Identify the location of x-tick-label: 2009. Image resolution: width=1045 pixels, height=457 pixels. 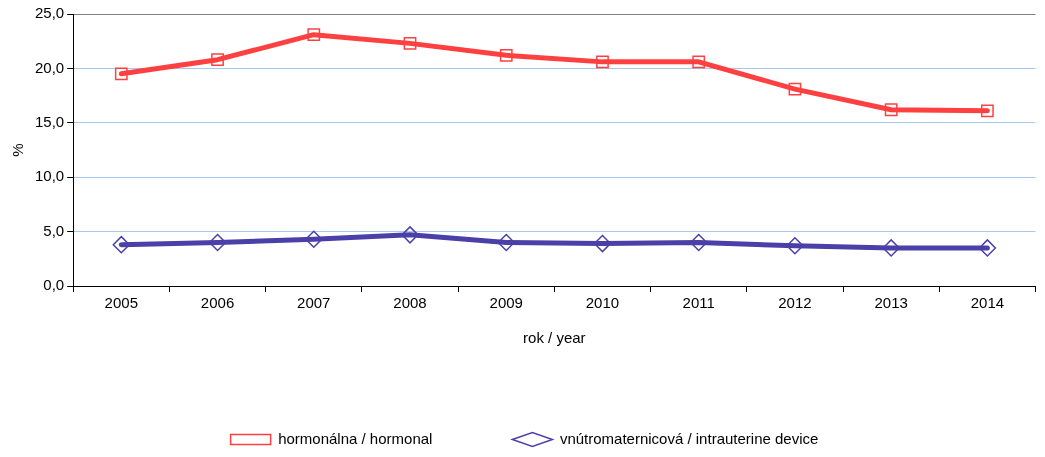
(506, 303).